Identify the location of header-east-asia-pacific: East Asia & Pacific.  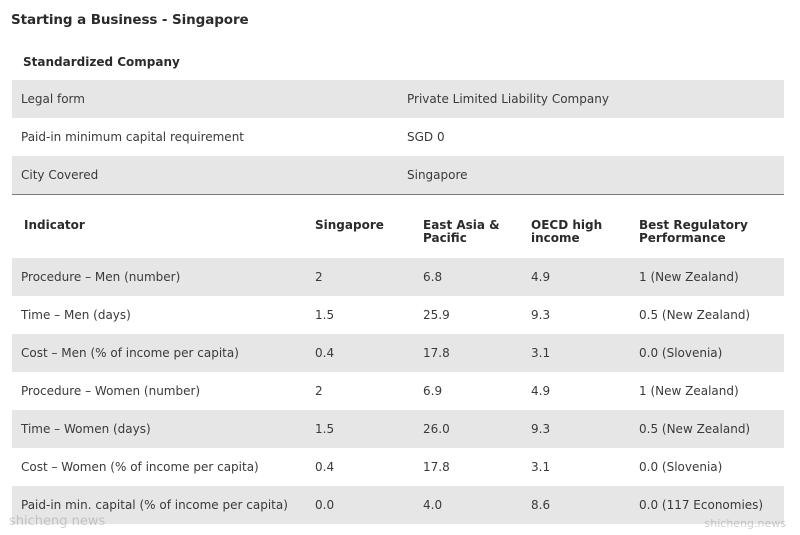
(461, 231).